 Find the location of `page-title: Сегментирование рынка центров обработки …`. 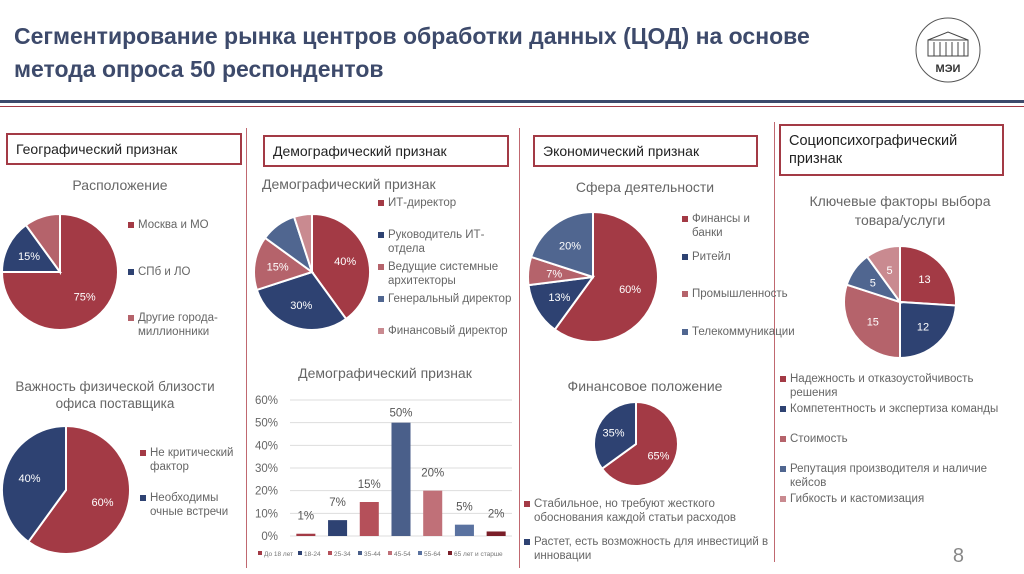

page-title: Сегментирование рынка центров обработки … is located at coordinates (412, 52).